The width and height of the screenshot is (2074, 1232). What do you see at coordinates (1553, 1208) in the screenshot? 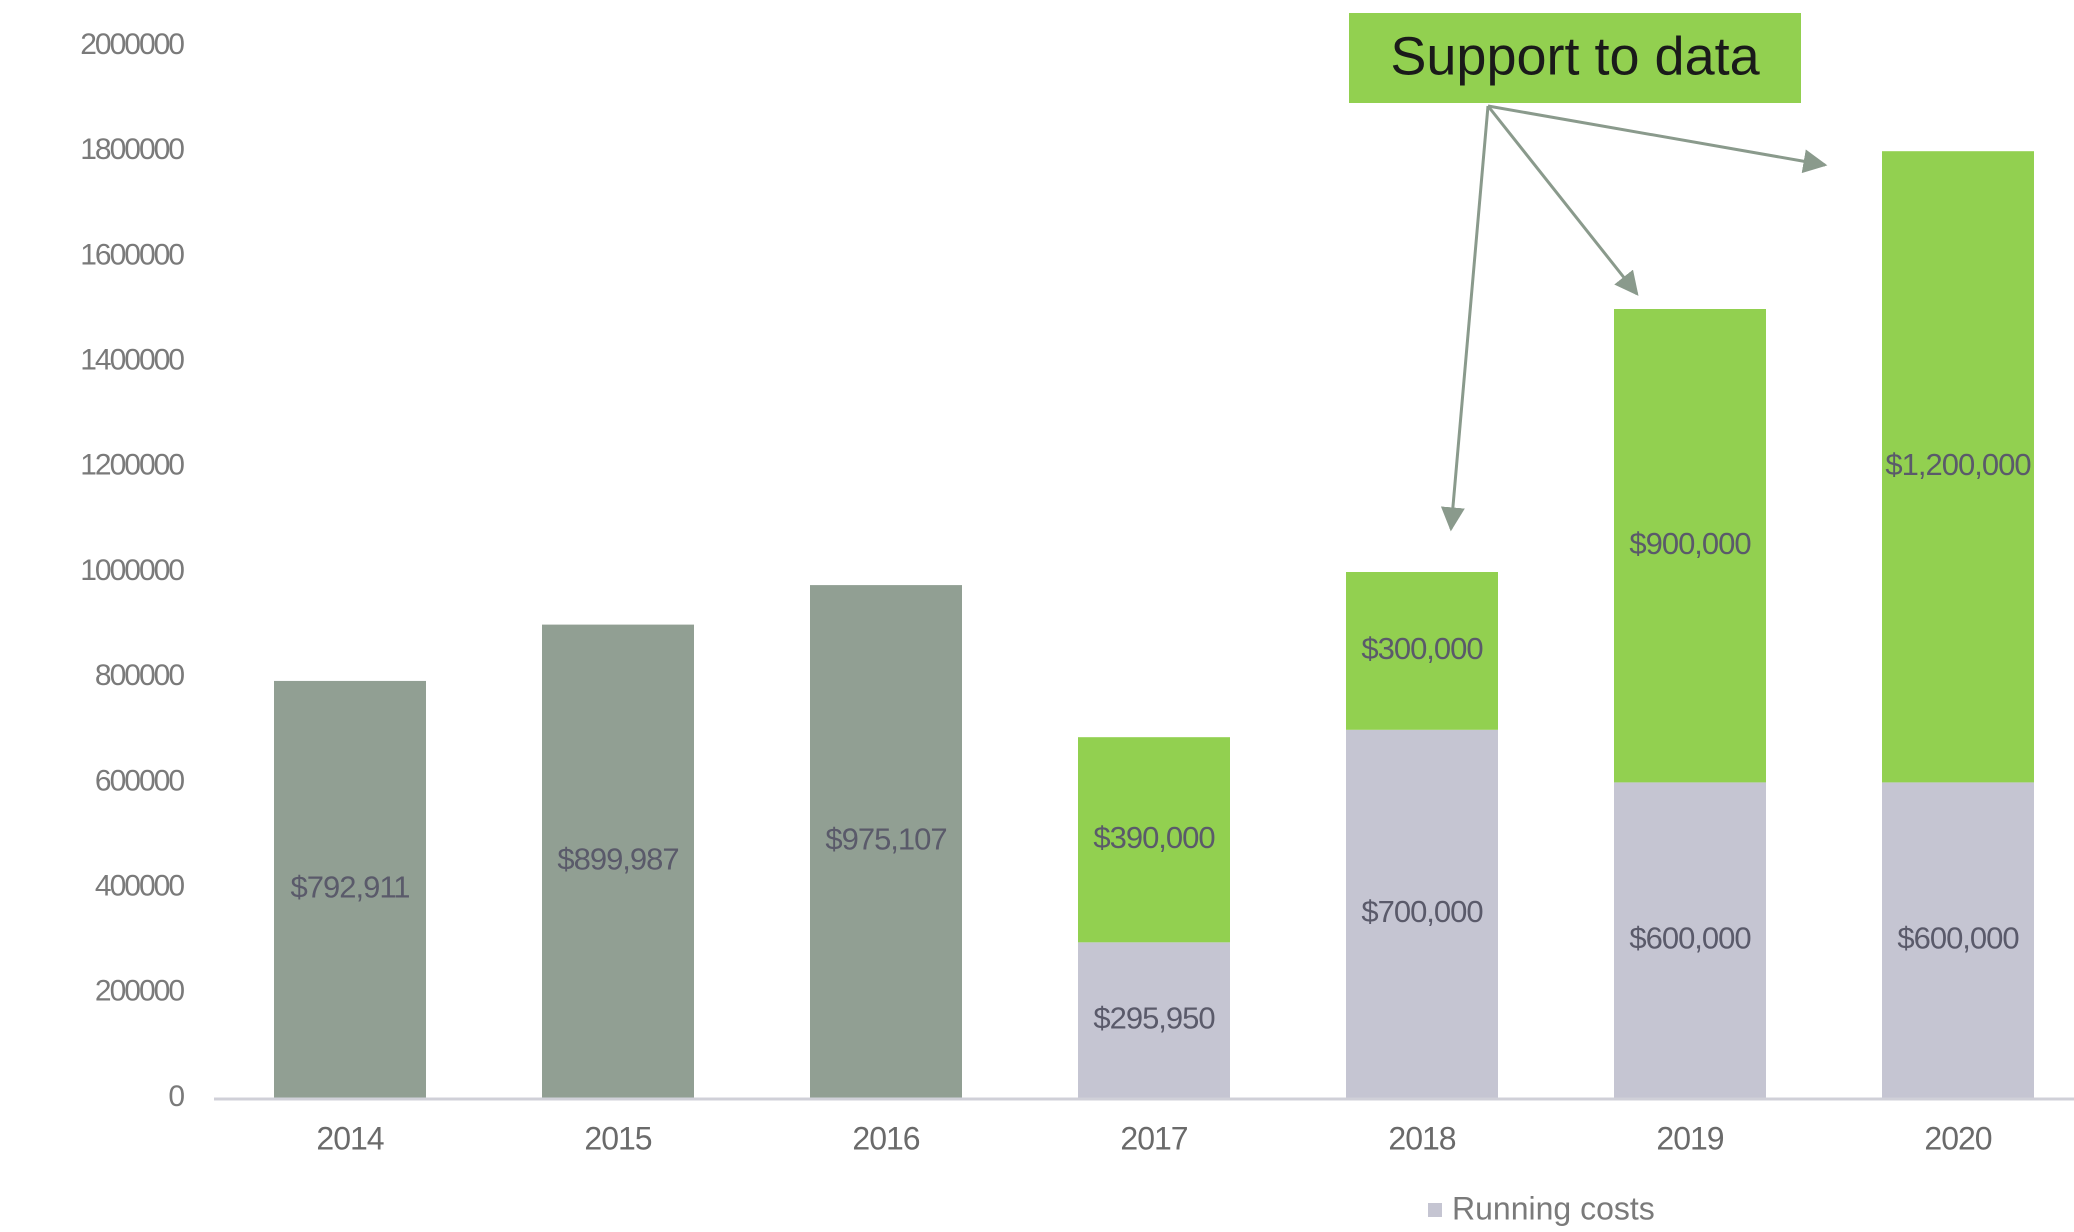
I see `legend-label: Running costs` at bounding box center [1553, 1208].